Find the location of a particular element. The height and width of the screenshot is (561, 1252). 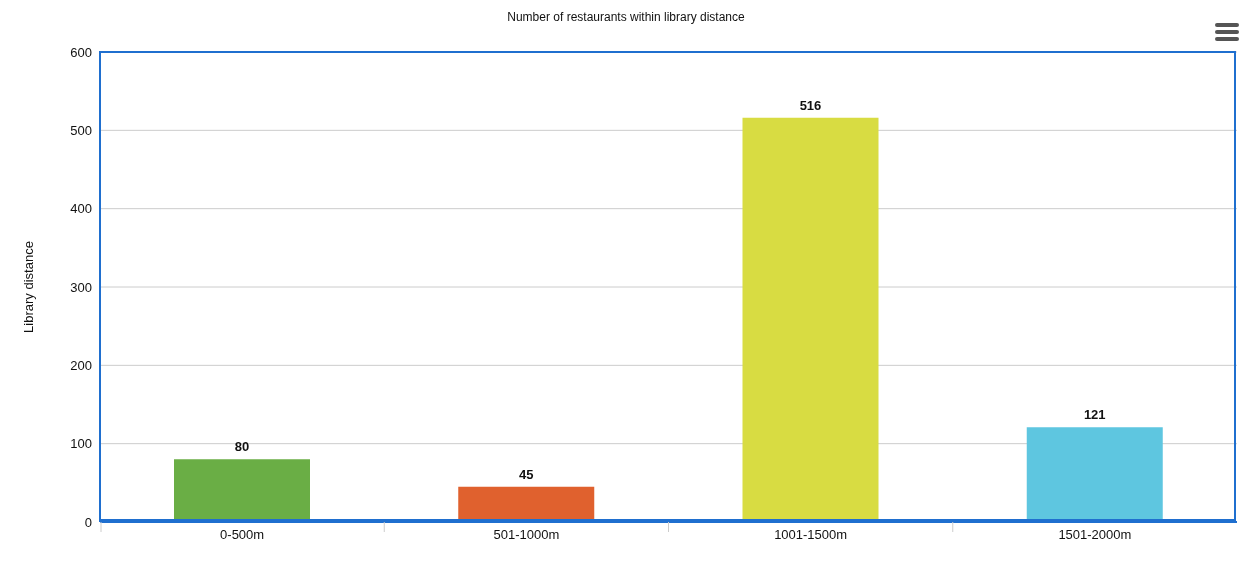

y-tick-label: 600 is located at coordinates (81, 52).